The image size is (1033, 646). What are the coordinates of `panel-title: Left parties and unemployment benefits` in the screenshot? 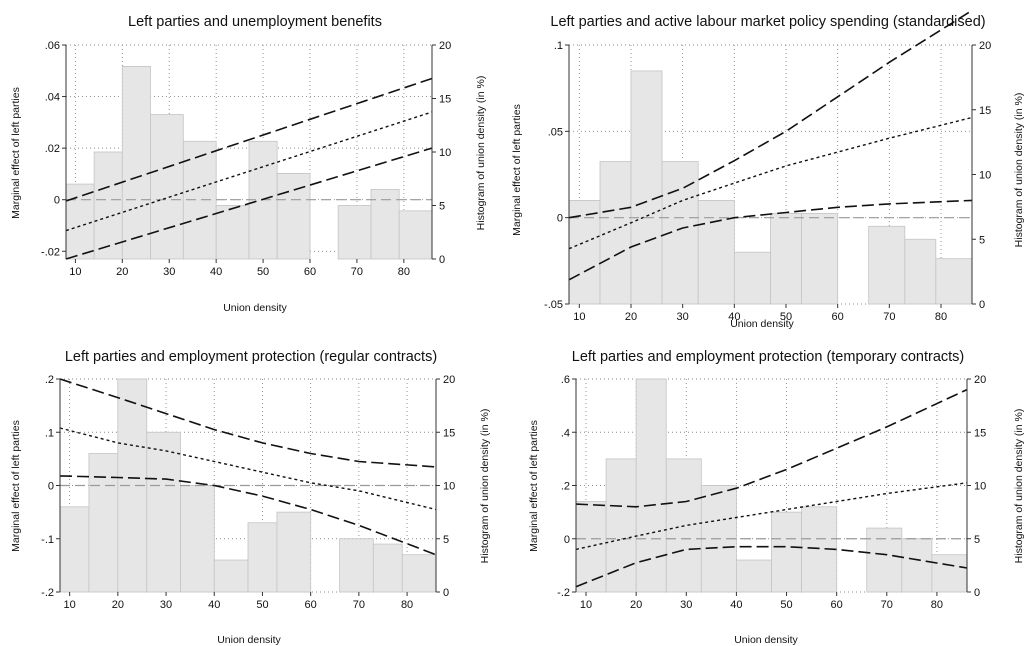 It's located at (255, 22).